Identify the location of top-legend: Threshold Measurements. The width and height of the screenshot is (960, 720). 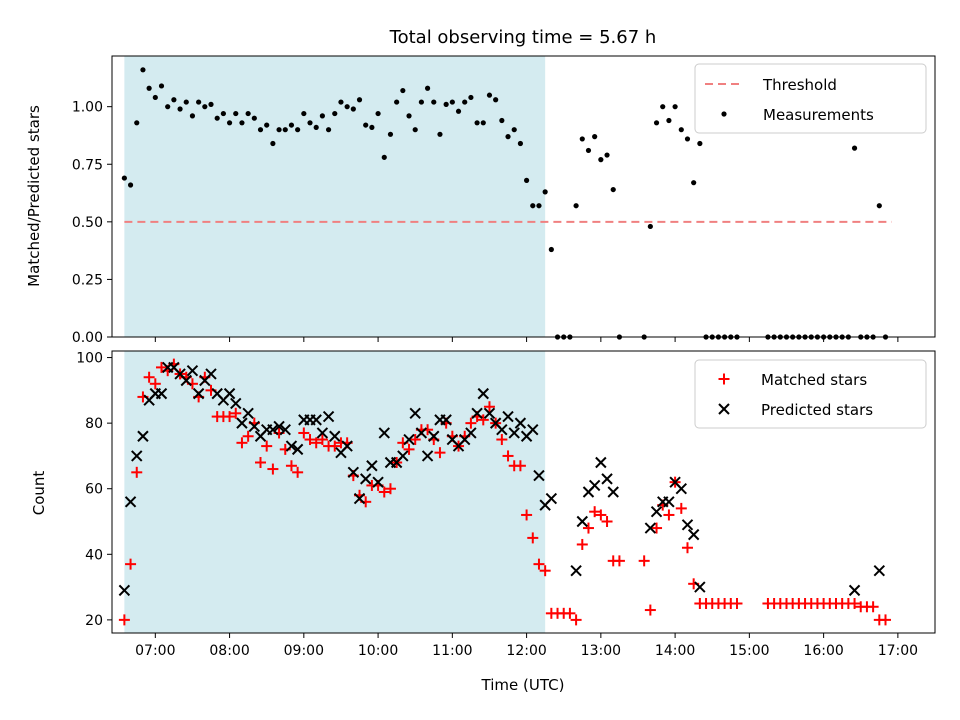
(810, 98).